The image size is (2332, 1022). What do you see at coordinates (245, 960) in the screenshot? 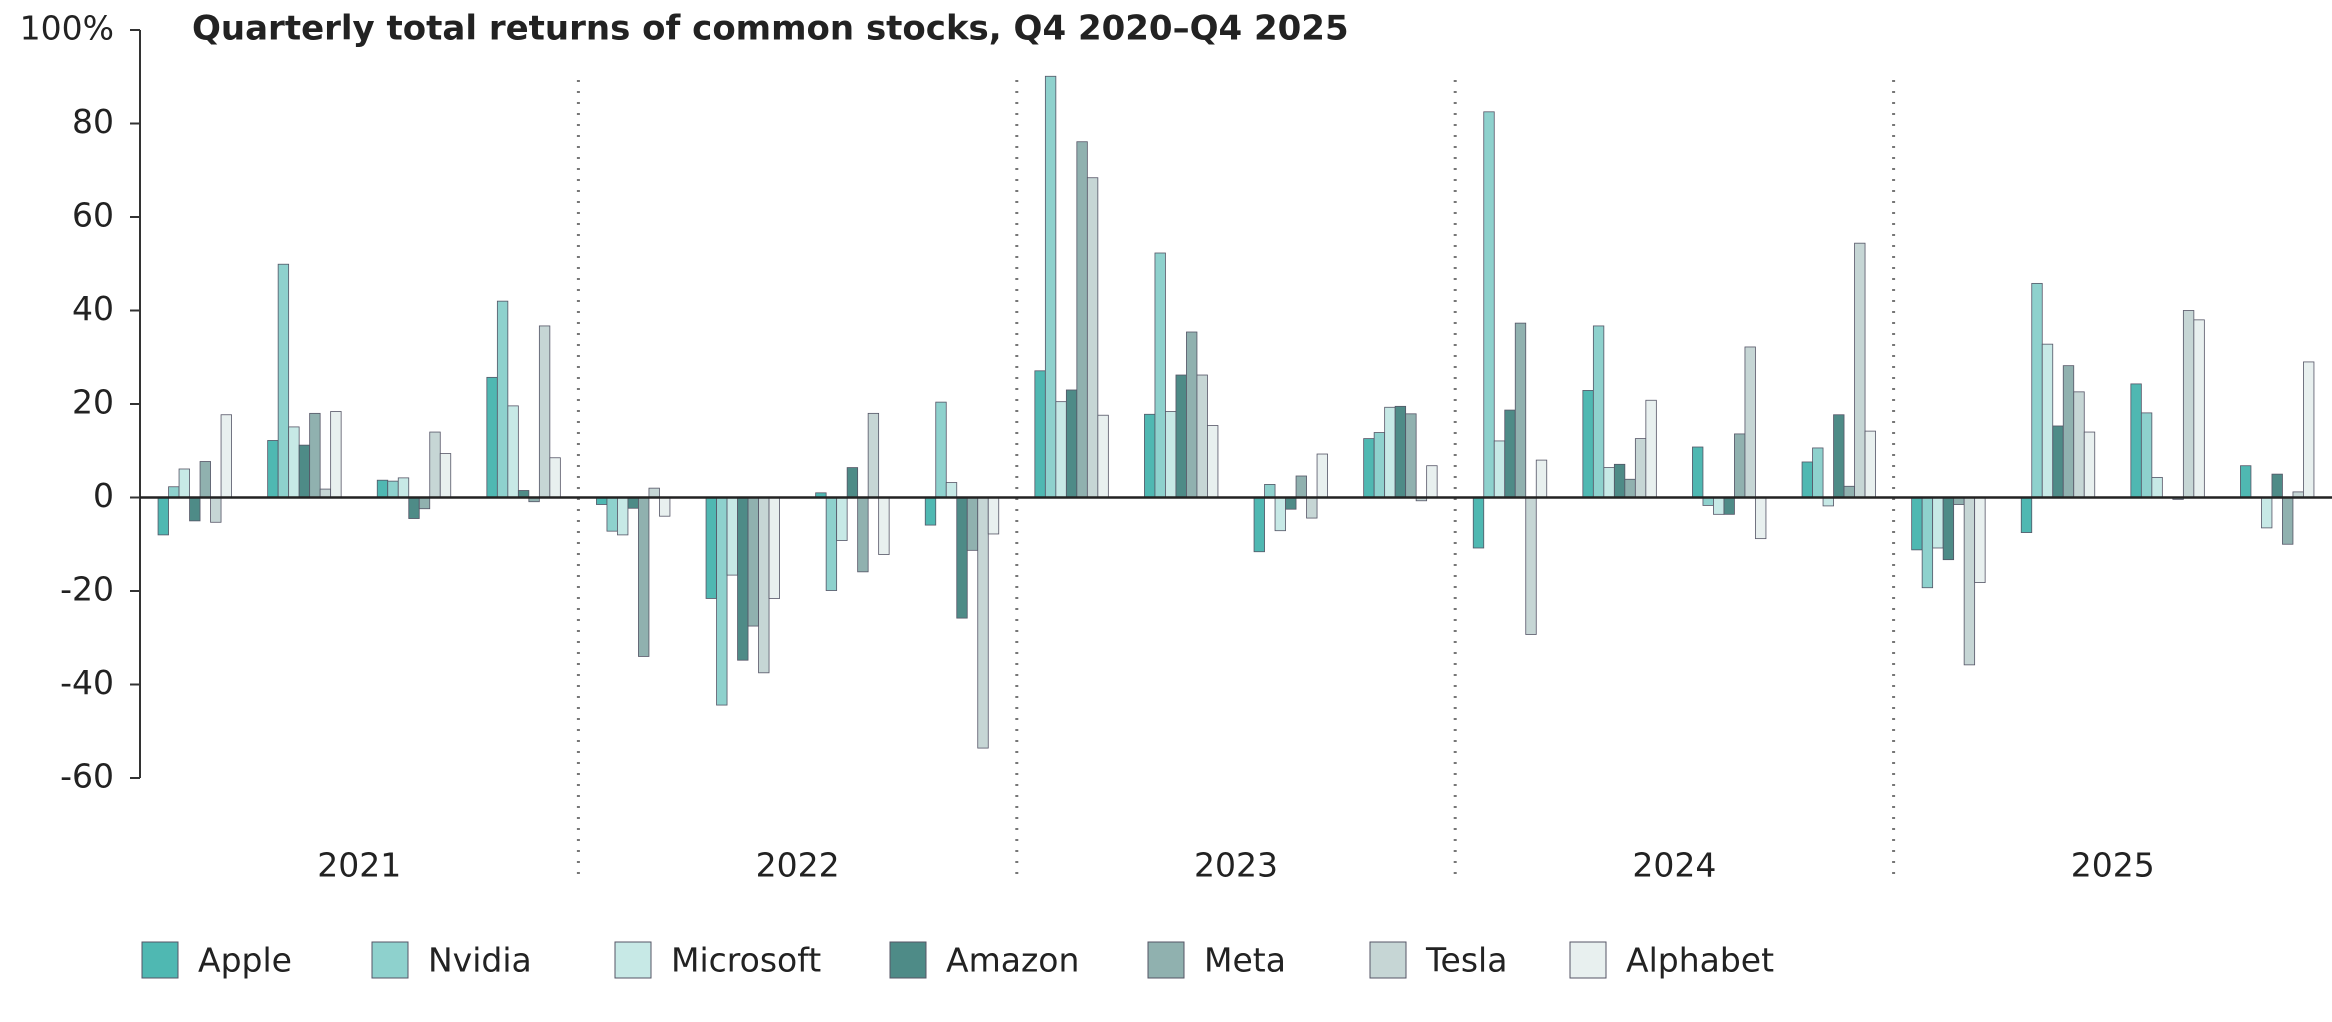
I see `legend-label: Apple` at bounding box center [245, 960].